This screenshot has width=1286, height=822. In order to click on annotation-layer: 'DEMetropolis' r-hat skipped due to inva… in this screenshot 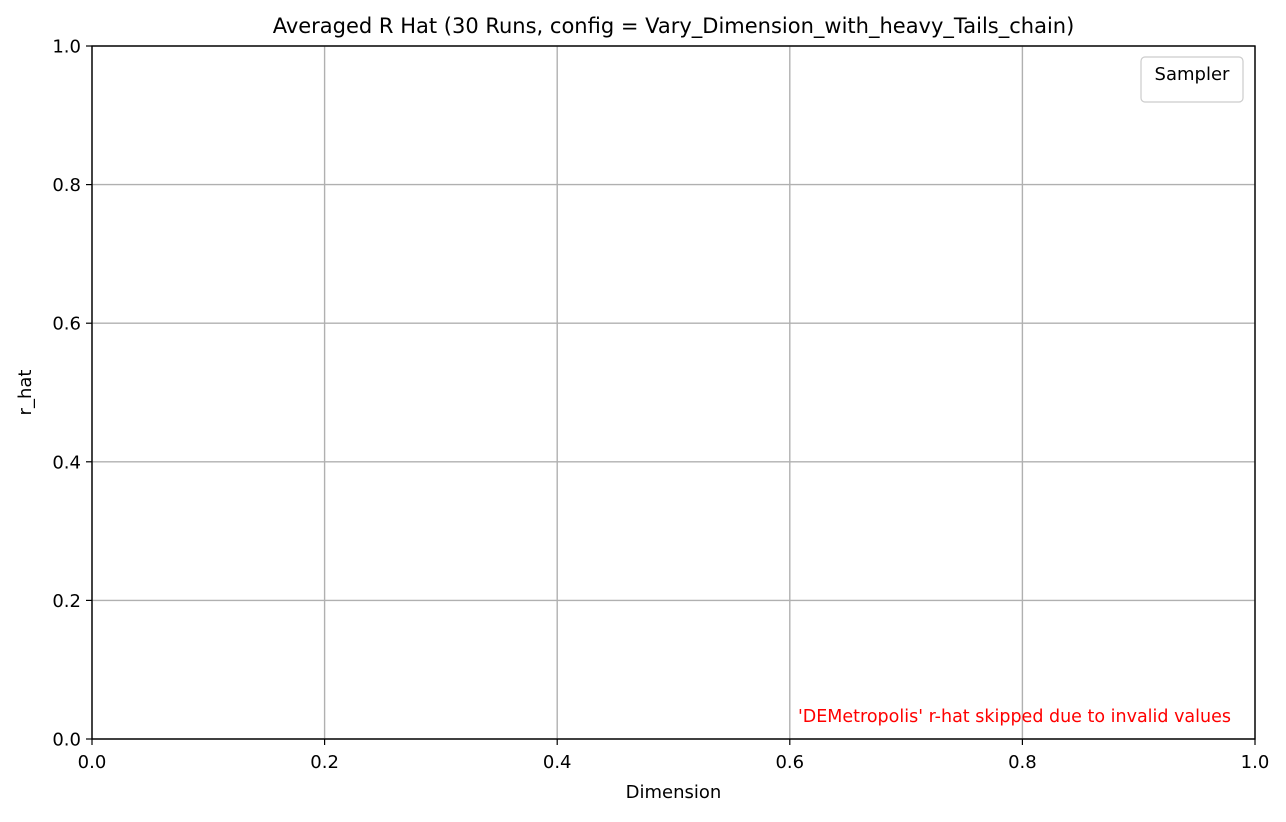, I will do `click(1014, 717)`.